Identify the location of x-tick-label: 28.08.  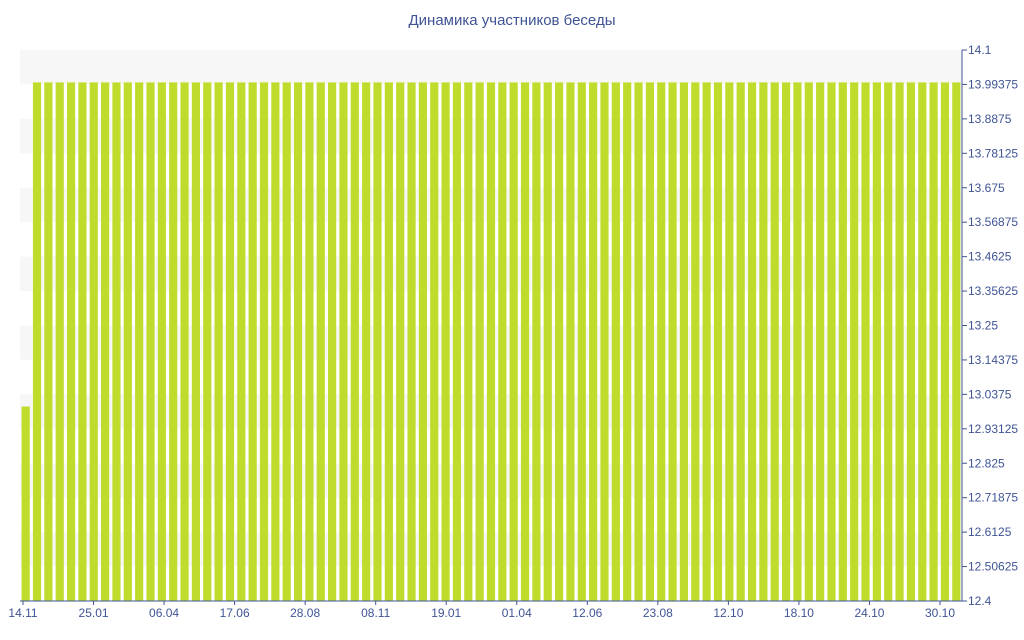
(305, 613).